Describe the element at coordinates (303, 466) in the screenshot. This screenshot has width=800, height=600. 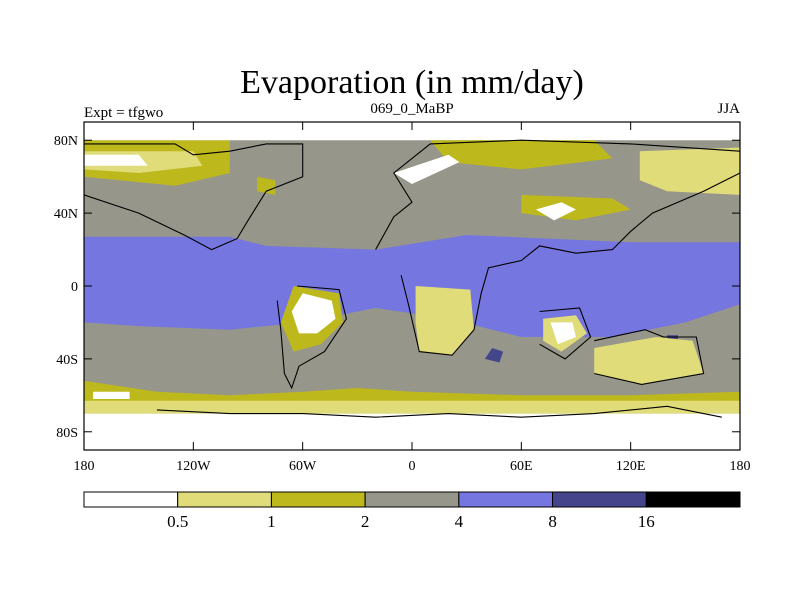
I see `x-tick-label: 60W` at that location.